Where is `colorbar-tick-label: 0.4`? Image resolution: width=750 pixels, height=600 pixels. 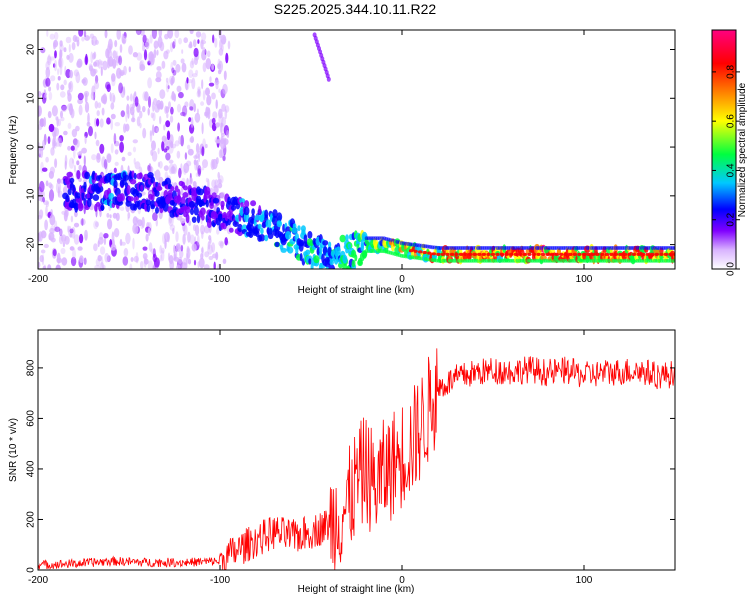 colorbar-tick-label: 0.4 is located at coordinates (731, 170).